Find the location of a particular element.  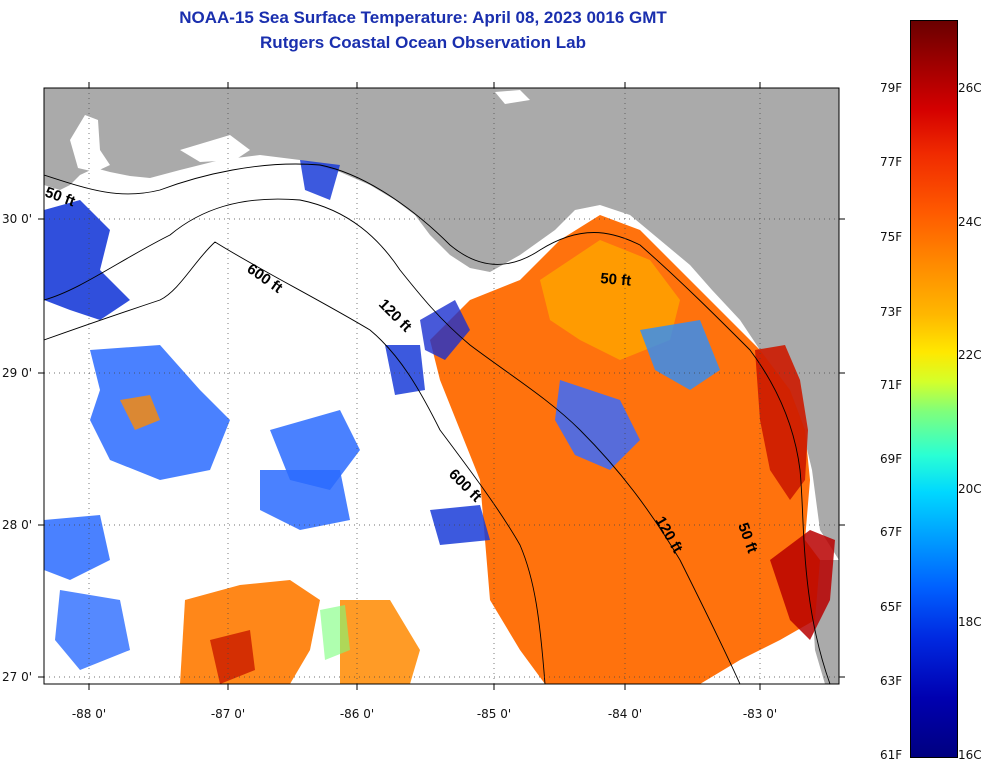

sst-hot-southwest is located at coordinates (232, 657).